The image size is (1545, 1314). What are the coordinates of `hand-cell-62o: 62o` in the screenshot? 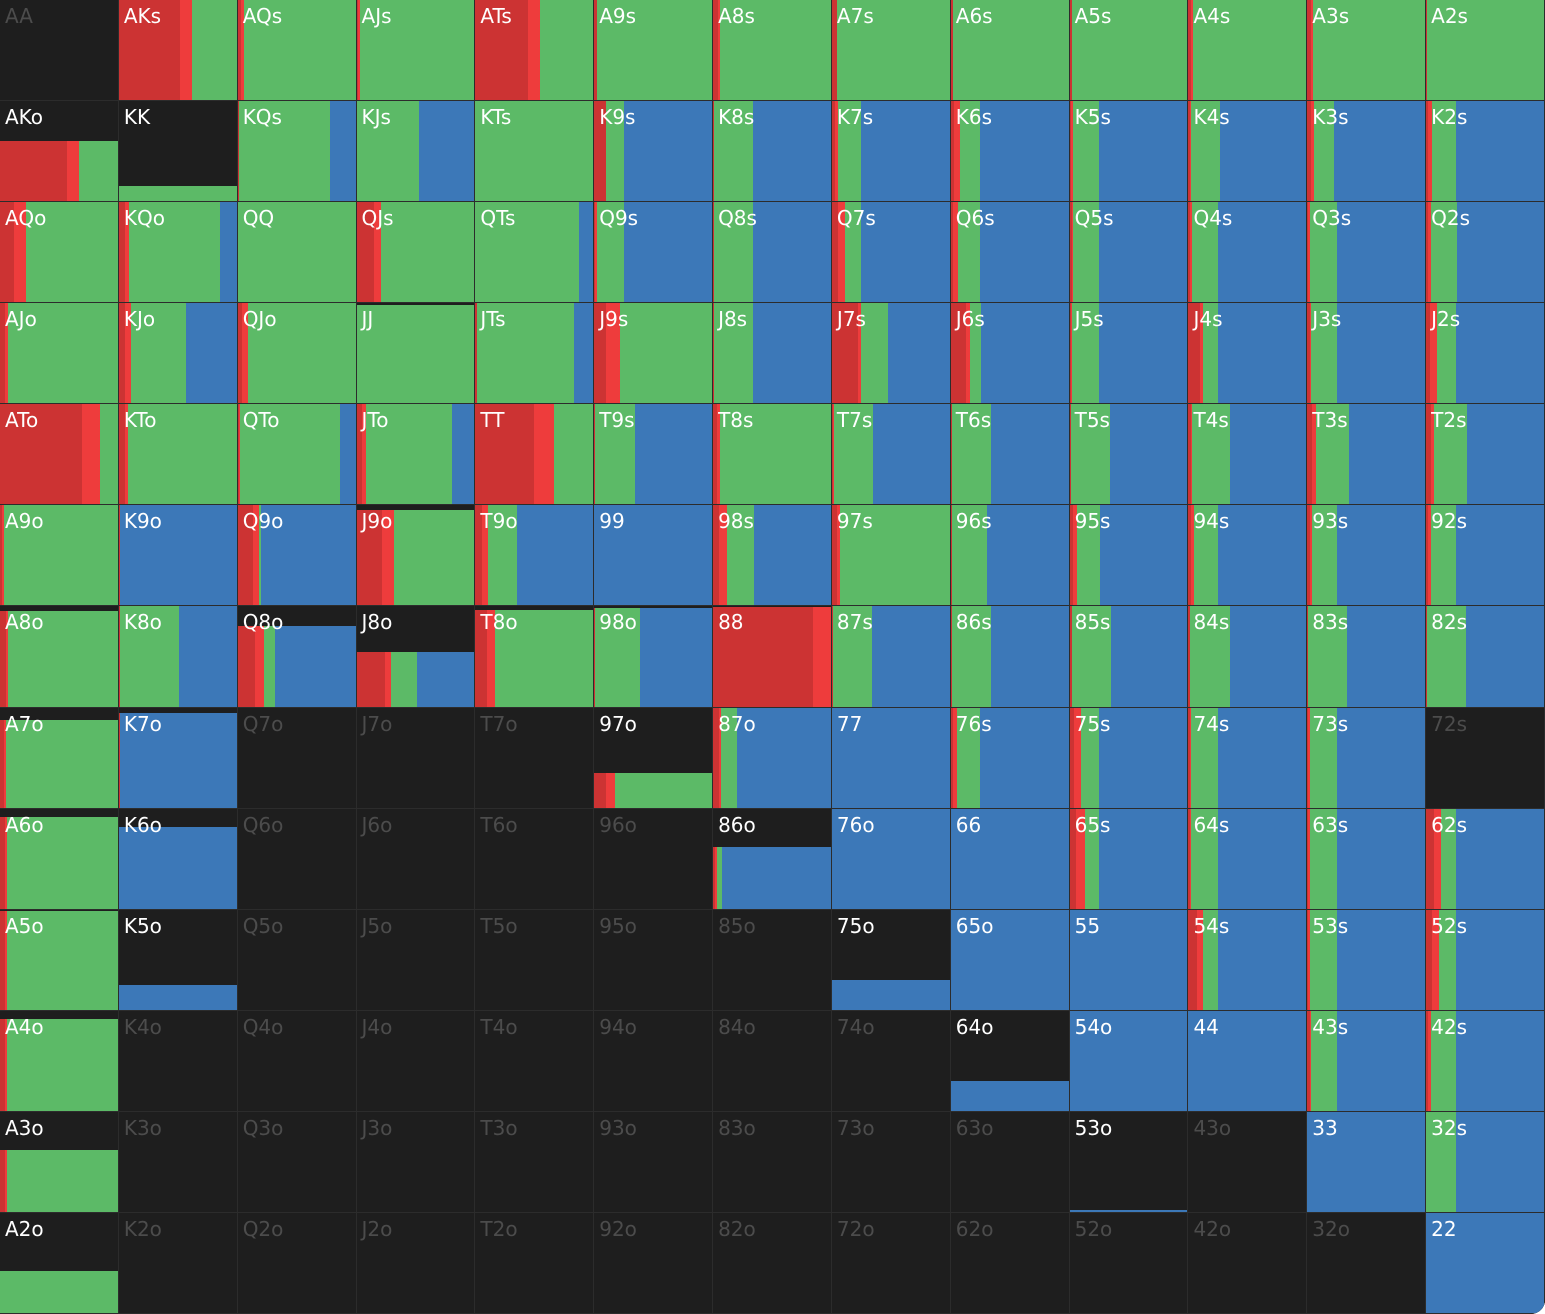 It's located at (1010, 1263).